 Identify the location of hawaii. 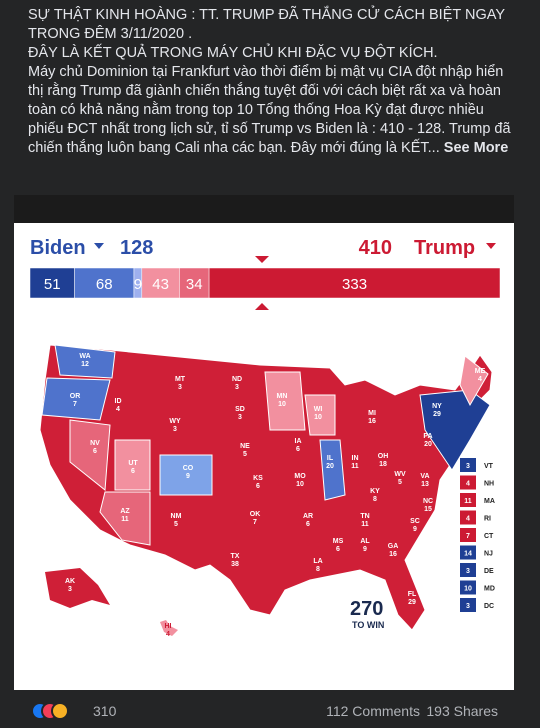
(169, 628).